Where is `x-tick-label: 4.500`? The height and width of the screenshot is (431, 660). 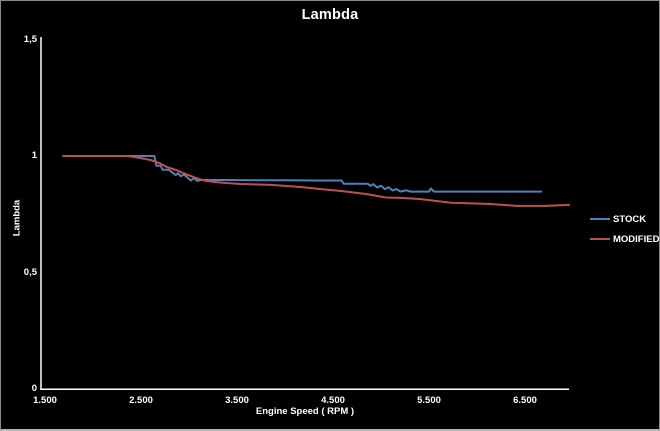 x-tick-label: 4.500 is located at coordinates (333, 400).